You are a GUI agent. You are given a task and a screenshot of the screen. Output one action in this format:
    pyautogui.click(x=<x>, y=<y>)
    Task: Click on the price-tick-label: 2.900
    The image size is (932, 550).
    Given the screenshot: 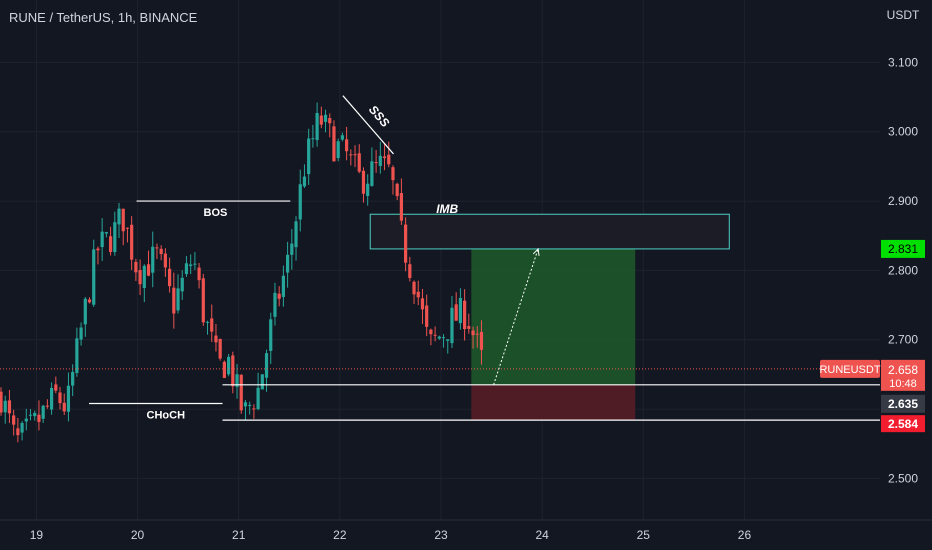 What is the action you would take?
    pyautogui.click(x=903, y=201)
    